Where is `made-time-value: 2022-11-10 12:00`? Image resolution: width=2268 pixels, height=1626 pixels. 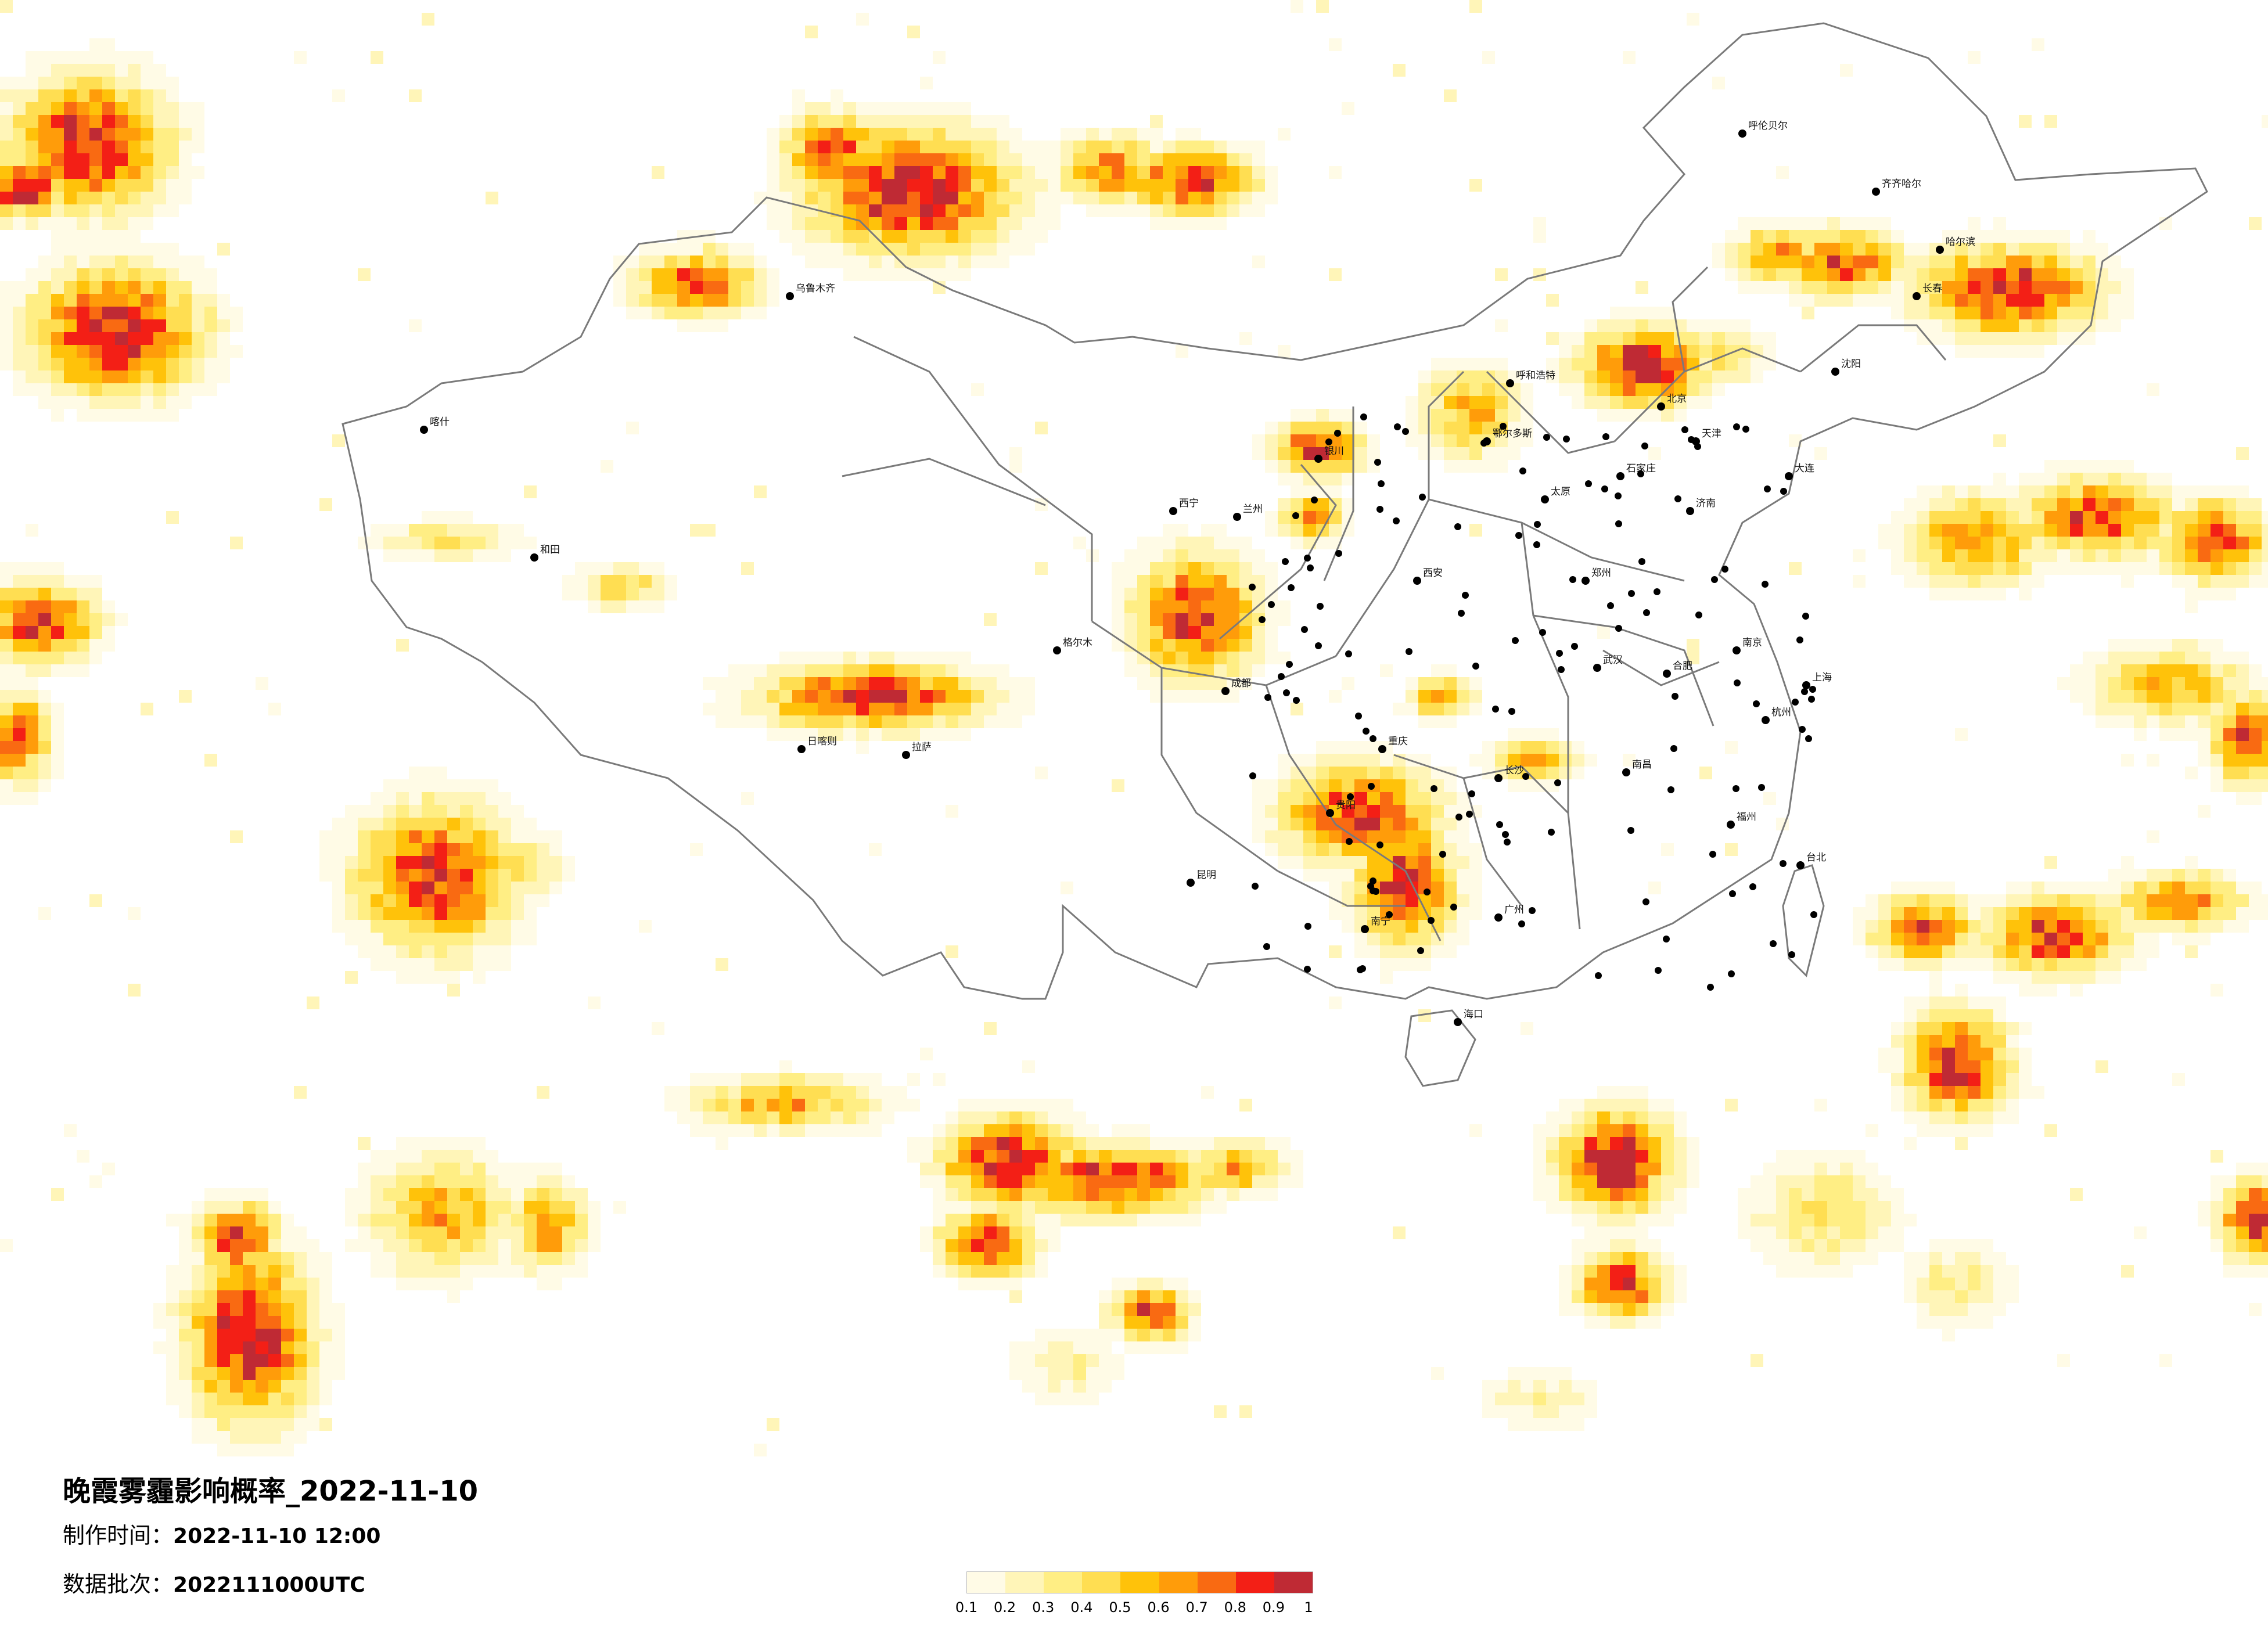
made-time-value: 2022-11-10 12:00 is located at coordinates (277, 1536).